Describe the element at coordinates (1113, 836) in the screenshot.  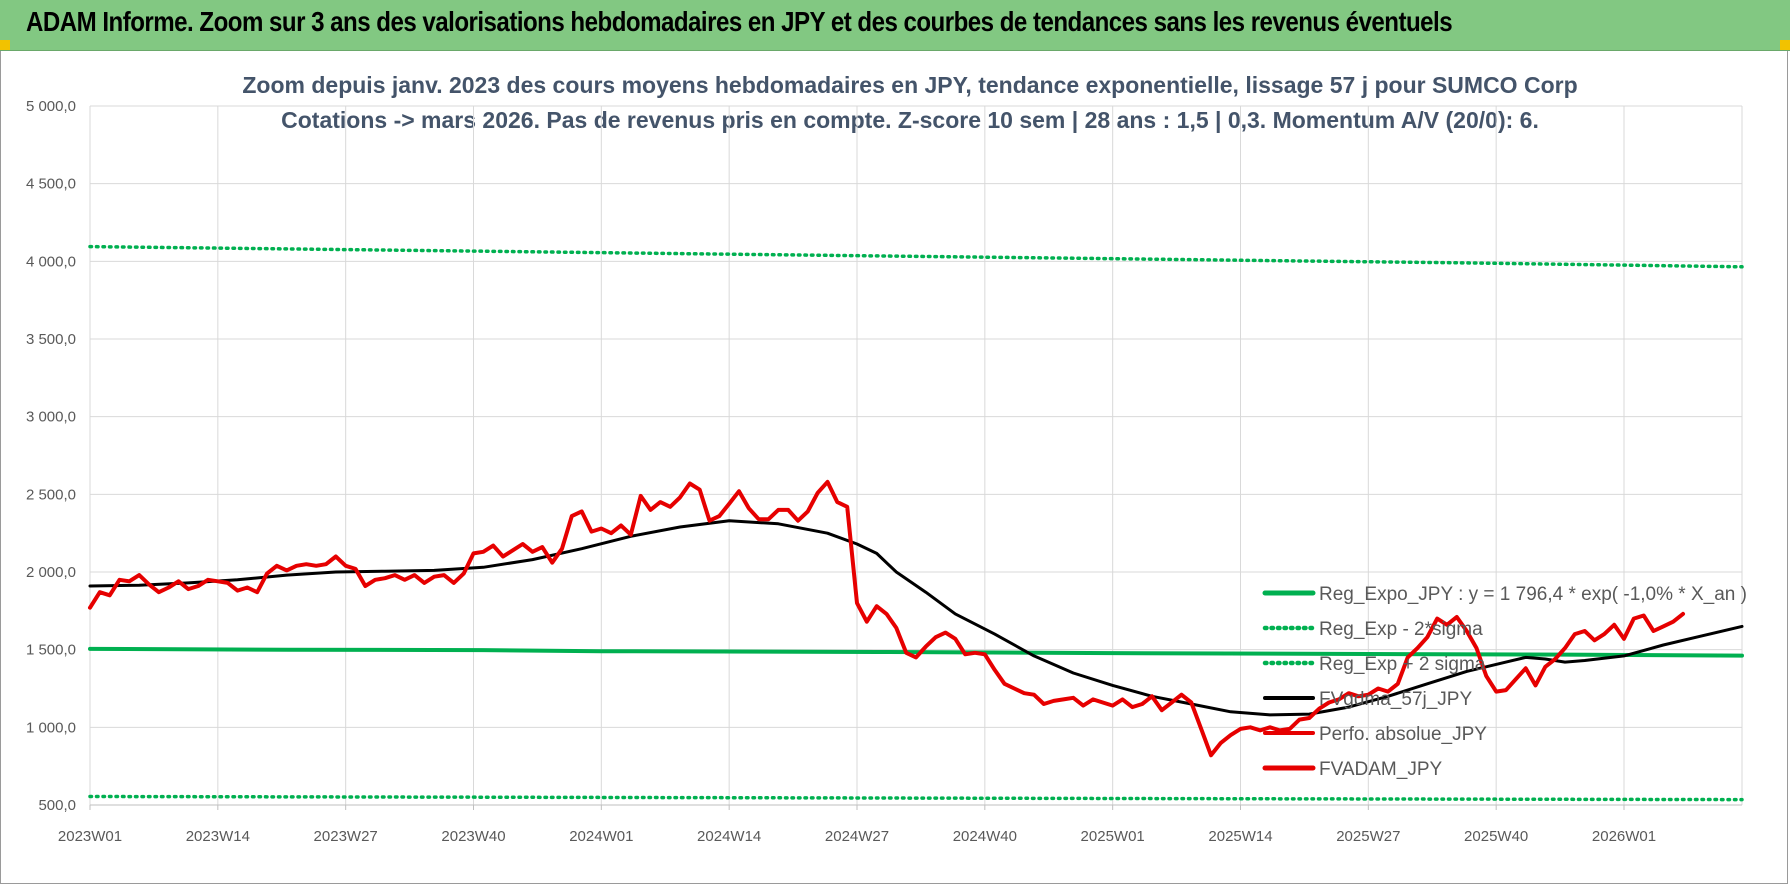
I see `x-tick-label: 2025W01` at that location.